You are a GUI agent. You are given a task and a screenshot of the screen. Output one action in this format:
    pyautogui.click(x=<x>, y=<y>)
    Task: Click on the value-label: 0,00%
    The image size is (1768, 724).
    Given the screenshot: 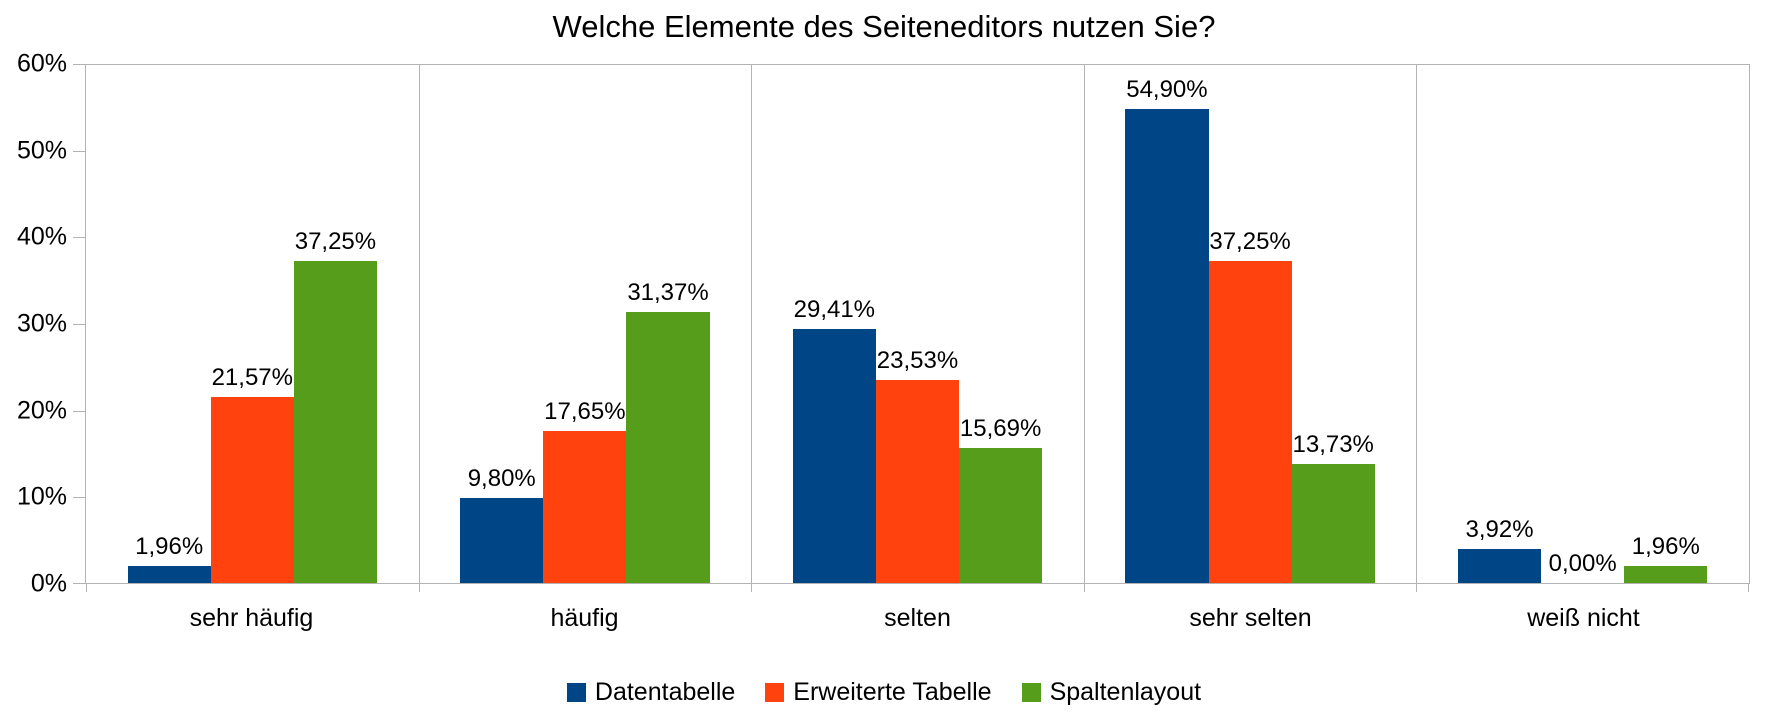 What is the action you would take?
    pyautogui.click(x=1582, y=563)
    